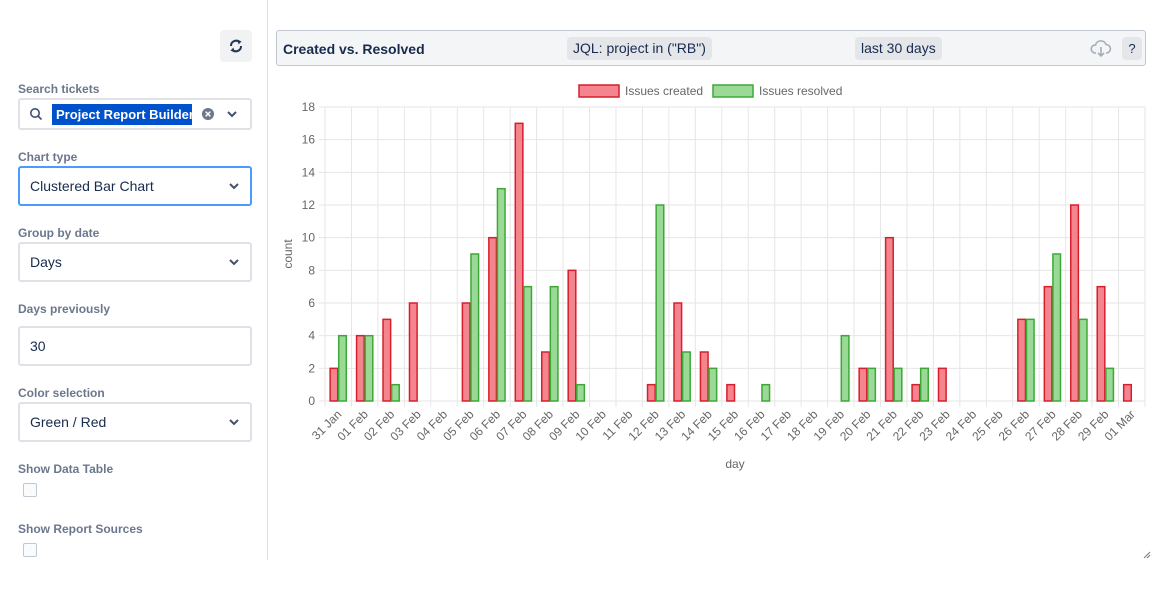 The image size is (1153, 597). What do you see at coordinates (208, 114) in the screenshot?
I see `clear-icon` at bounding box center [208, 114].